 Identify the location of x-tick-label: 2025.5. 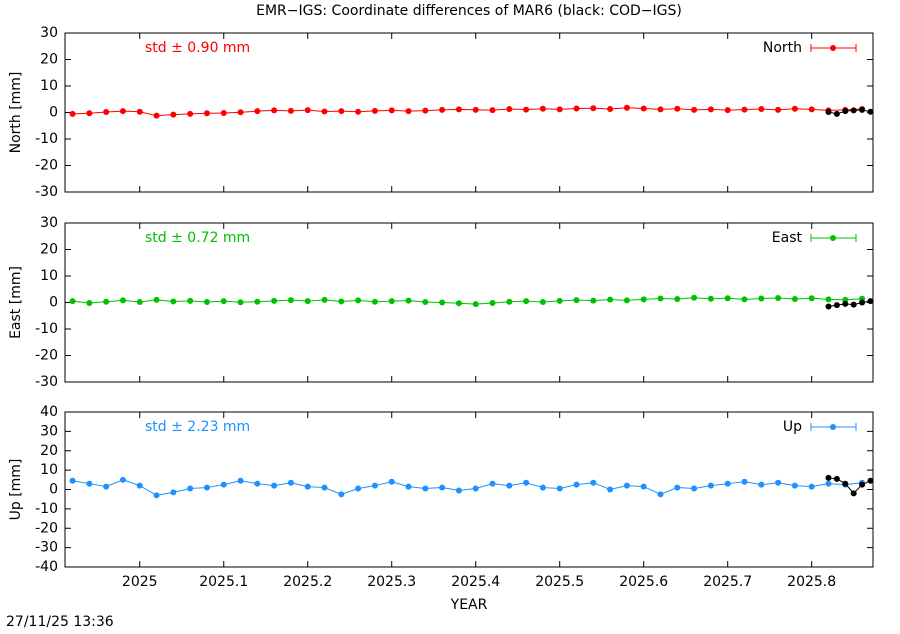
(559, 582).